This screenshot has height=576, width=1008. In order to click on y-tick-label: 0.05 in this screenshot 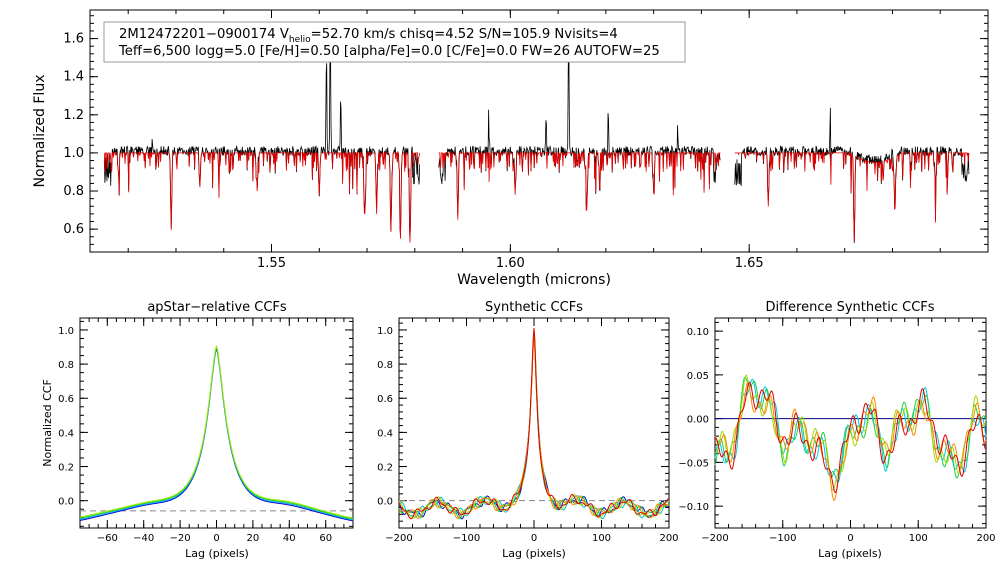, I will do `click(698, 376)`.